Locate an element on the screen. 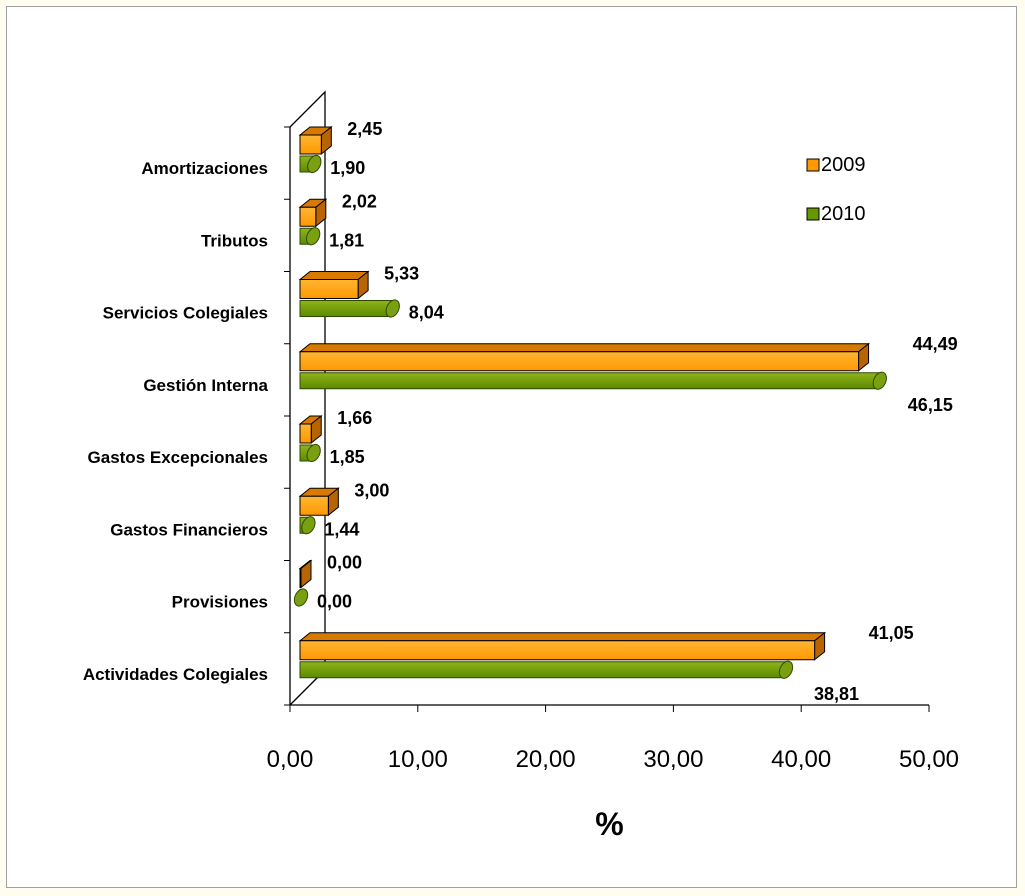 This screenshot has width=1025, height=896. legend-swatch-2009 is located at coordinates (813, 165).